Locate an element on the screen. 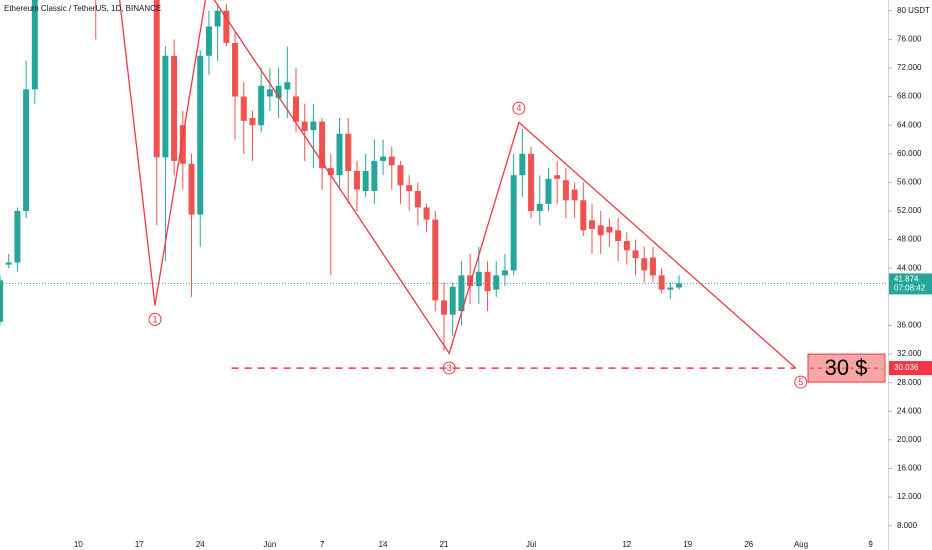 The width and height of the screenshot is (932, 550). x-tick-label: 21 is located at coordinates (444, 544).